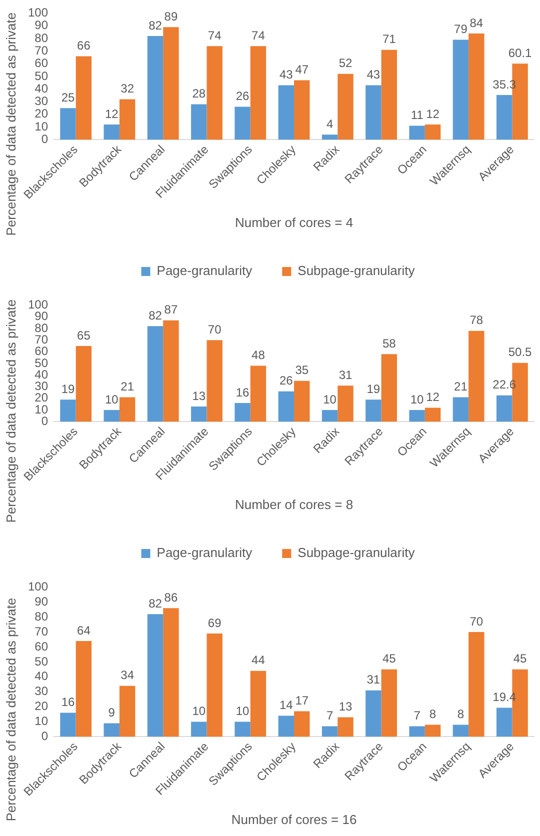 This screenshot has height=836, width=540. Describe the element at coordinates (286, 75) in the screenshot. I see `data-label: 43` at that location.